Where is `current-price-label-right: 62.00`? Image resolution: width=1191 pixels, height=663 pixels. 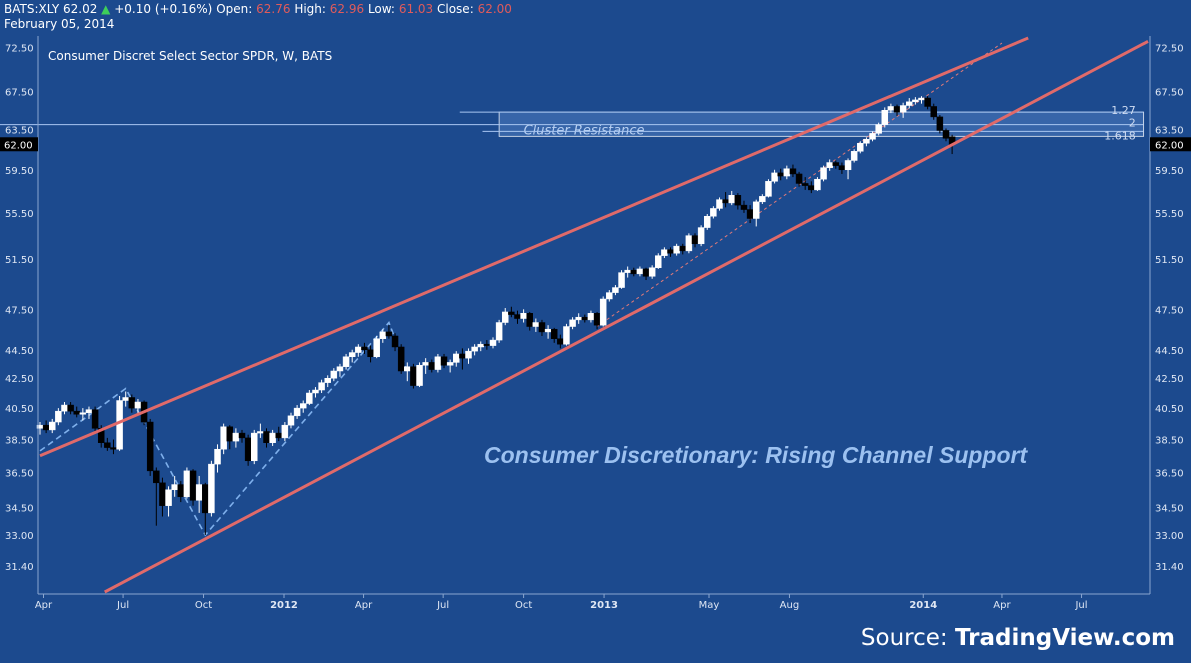
current-price-label-right: 62.00 is located at coordinates (1169, 145).